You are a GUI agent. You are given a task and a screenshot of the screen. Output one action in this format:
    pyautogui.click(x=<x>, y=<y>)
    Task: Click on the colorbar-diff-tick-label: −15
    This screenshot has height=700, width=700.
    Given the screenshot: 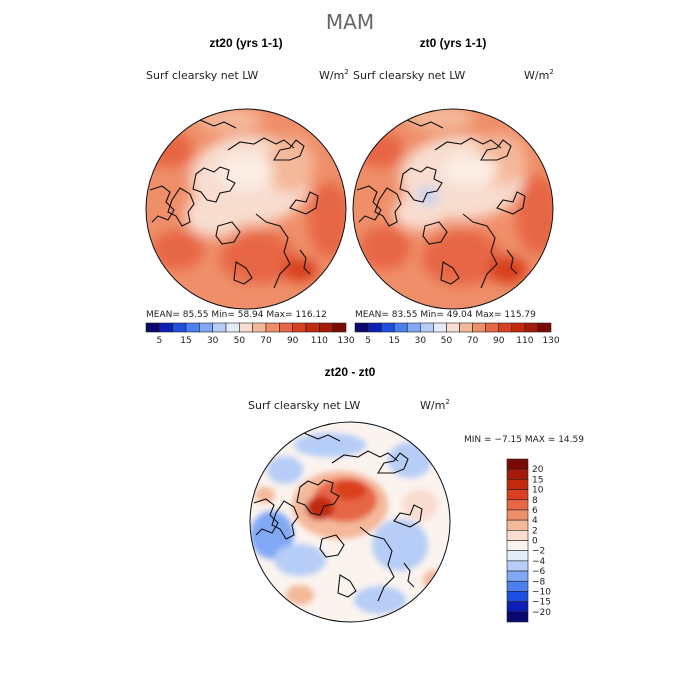 What is the action you would take?
    pyautogui.click(x=541, y=603)
    